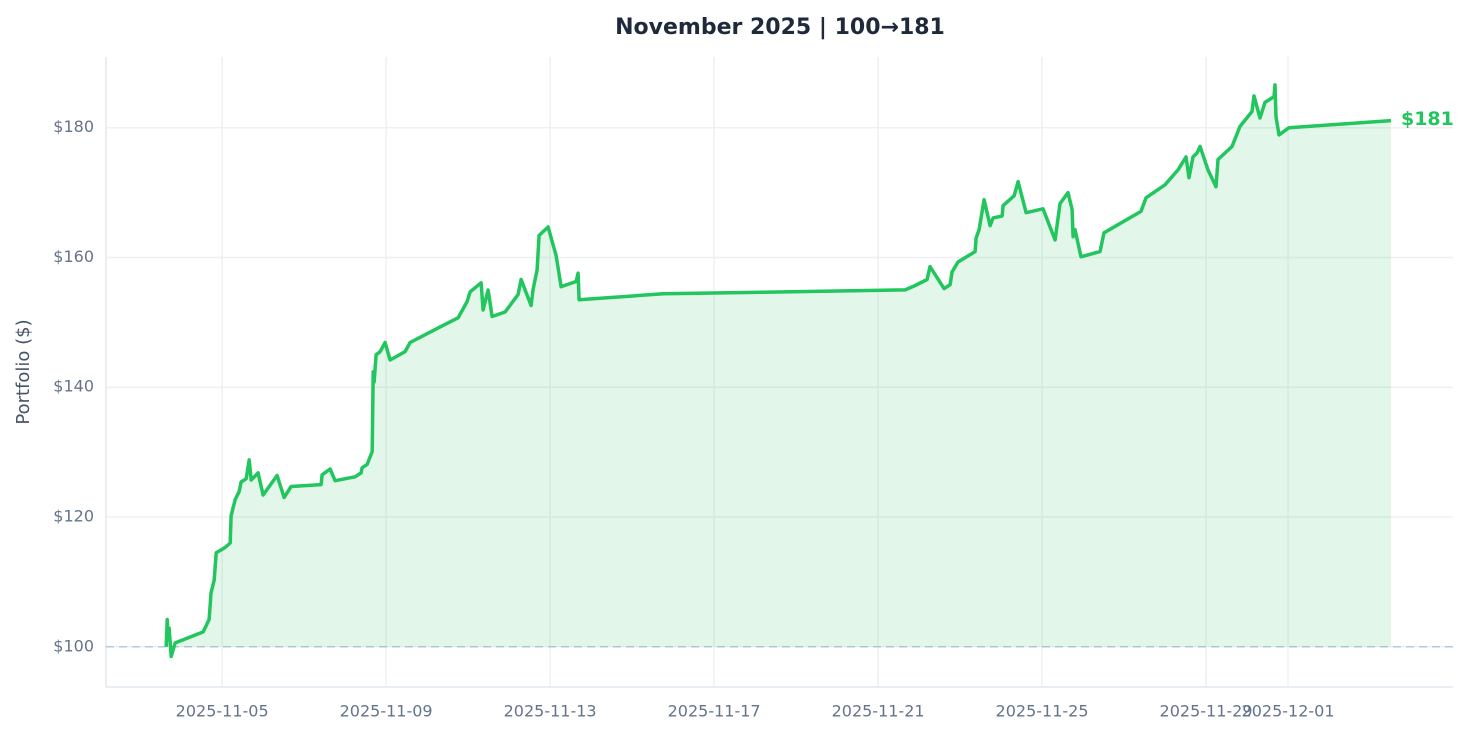 Image resolution: width=1475 pixels, height=736 pixels. I want to click on x-tick-label: 2025-11-25, so click(1042, 711).